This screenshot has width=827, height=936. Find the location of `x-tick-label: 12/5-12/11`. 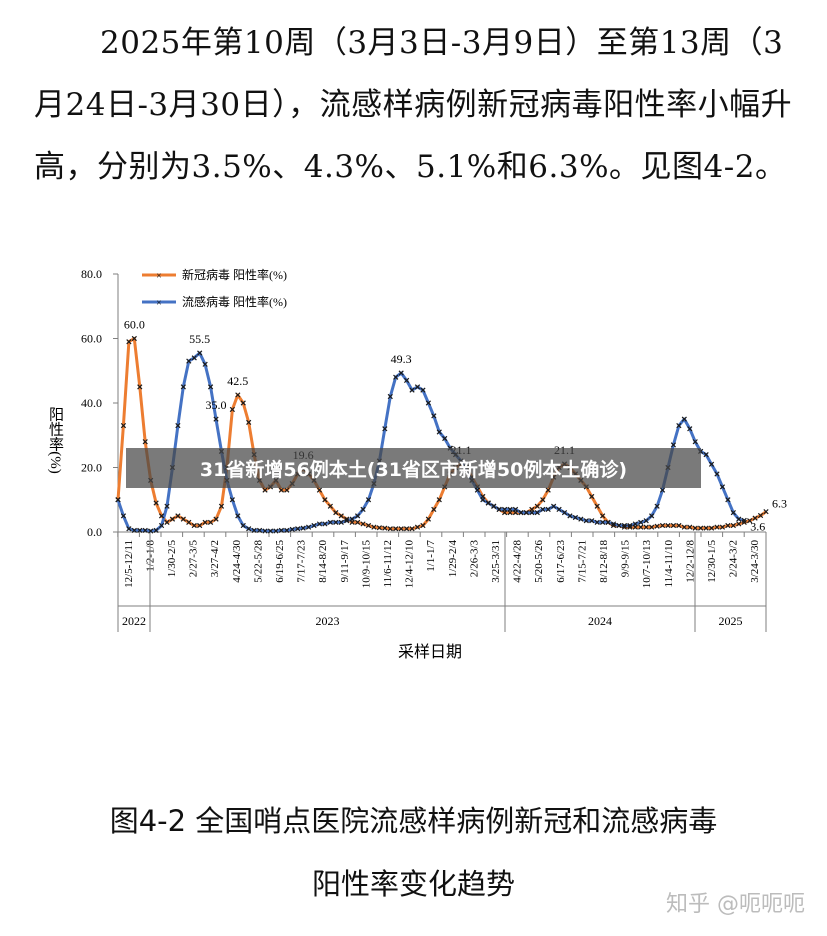

x-tick-label: 12/5-12/11 is located at coordinates (129, 564).